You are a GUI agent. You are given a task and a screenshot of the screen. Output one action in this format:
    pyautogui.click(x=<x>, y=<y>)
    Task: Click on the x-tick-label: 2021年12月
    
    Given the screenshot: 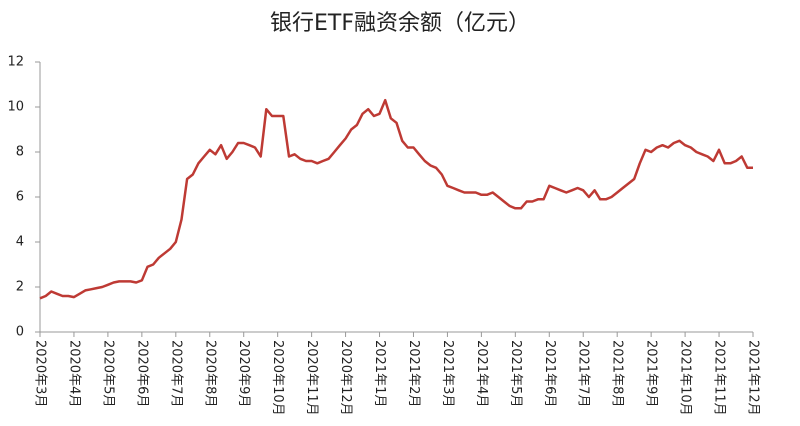 What is the action you would take?
    pyautogui.click(x=753, y=378)
    